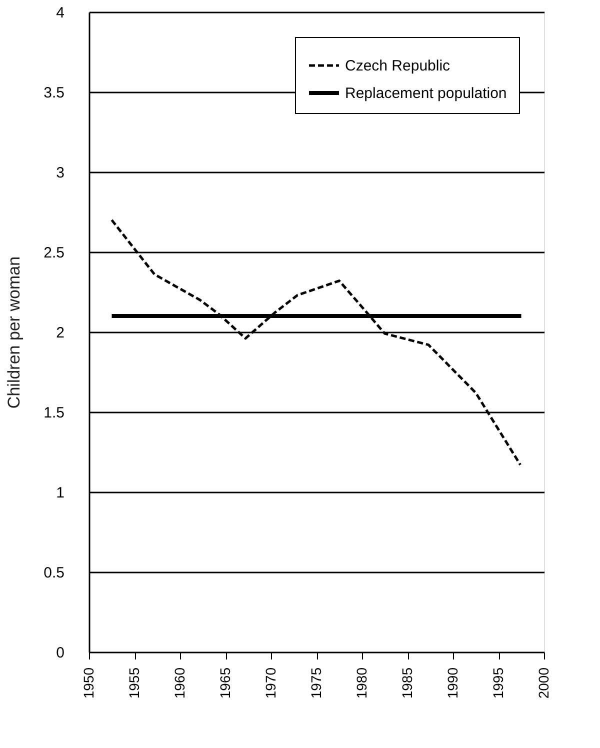 This screenshot has height=748, width=600. What do you see at coordinates (60, 13) in the screenshot?
I see `y-tick-label: 4` at bounding box center [60, 13].